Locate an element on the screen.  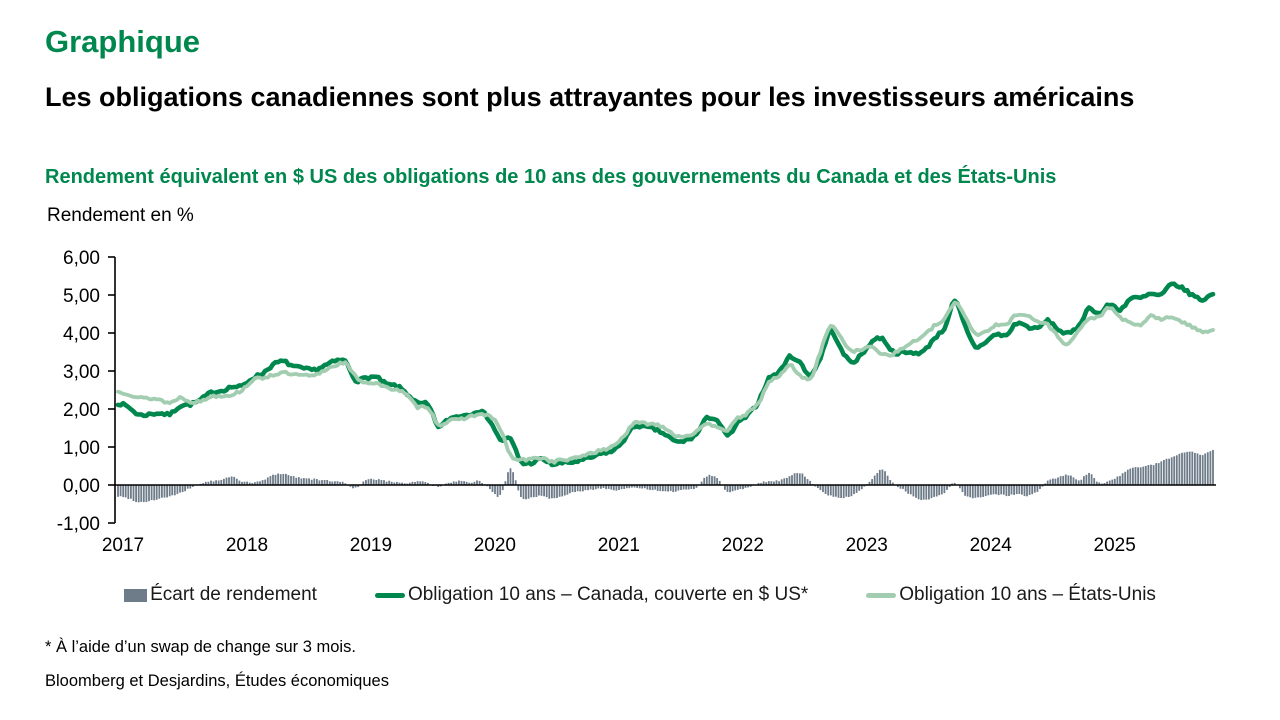
legend-item-ecart: Écart de rendement is located at coordinates (220, 595).